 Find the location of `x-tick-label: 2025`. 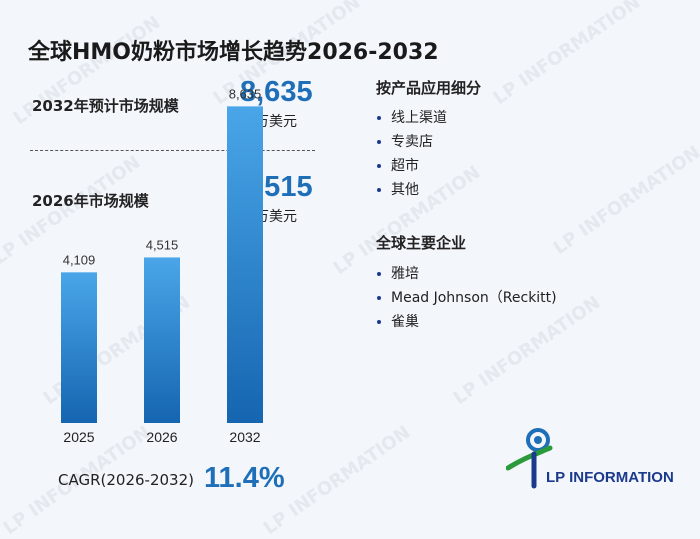

x-tick-label: 2025 is located at coordinates (78, 437).